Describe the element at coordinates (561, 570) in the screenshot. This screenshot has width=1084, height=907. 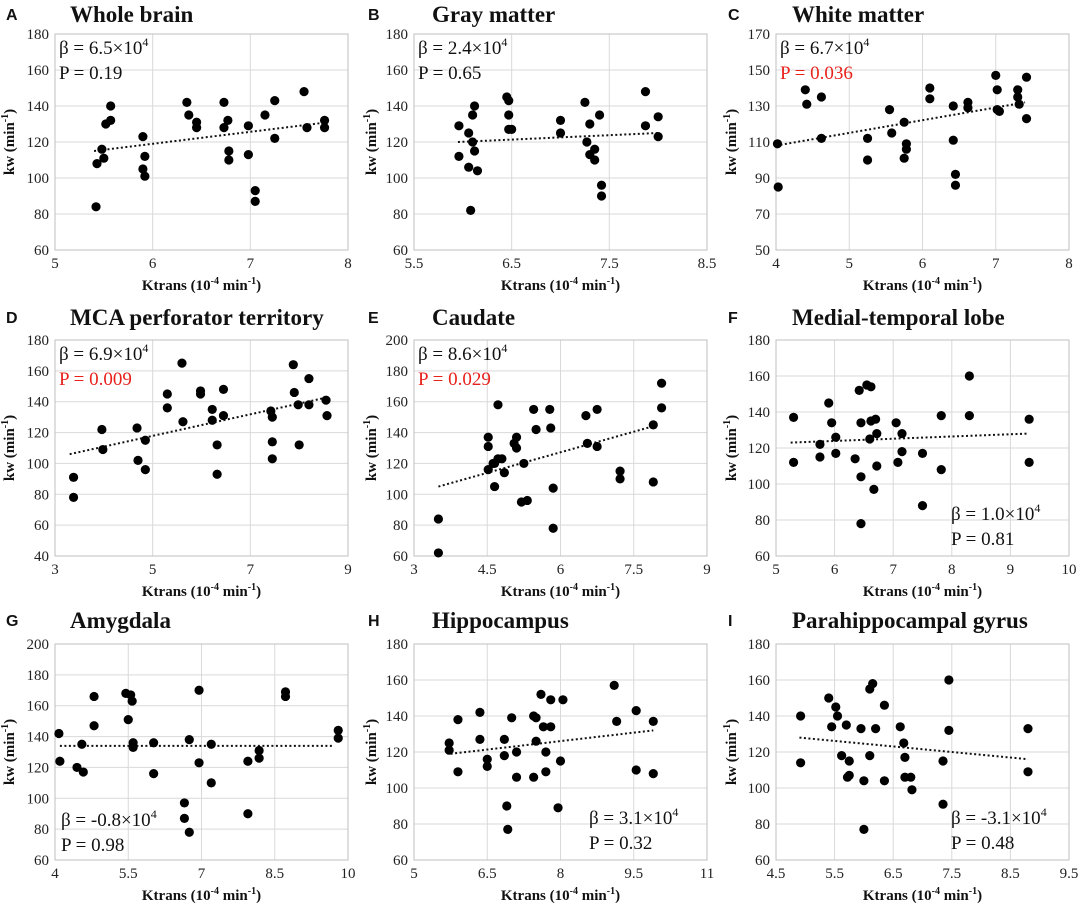
I see `x-tick-label: 6` at that location.